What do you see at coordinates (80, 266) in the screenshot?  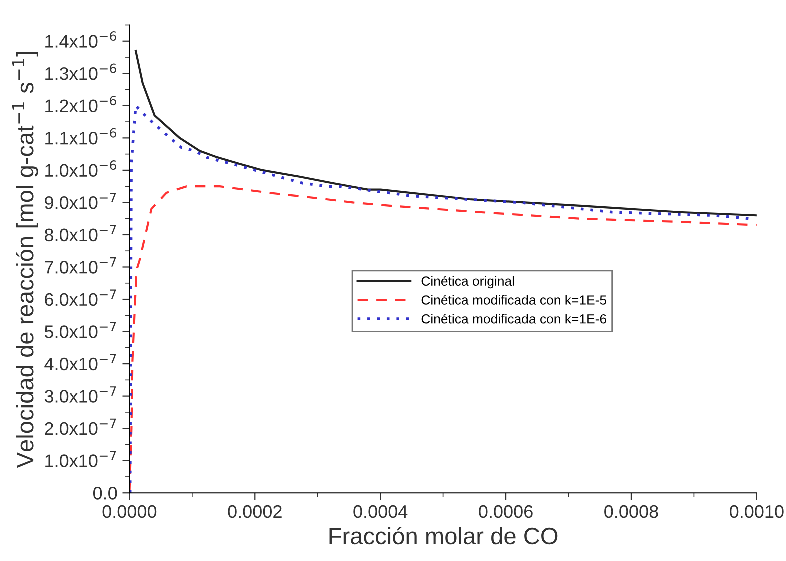 I see `y-tick-label: 7.0x10$^{−7}$` at bounding box center [80, 266].